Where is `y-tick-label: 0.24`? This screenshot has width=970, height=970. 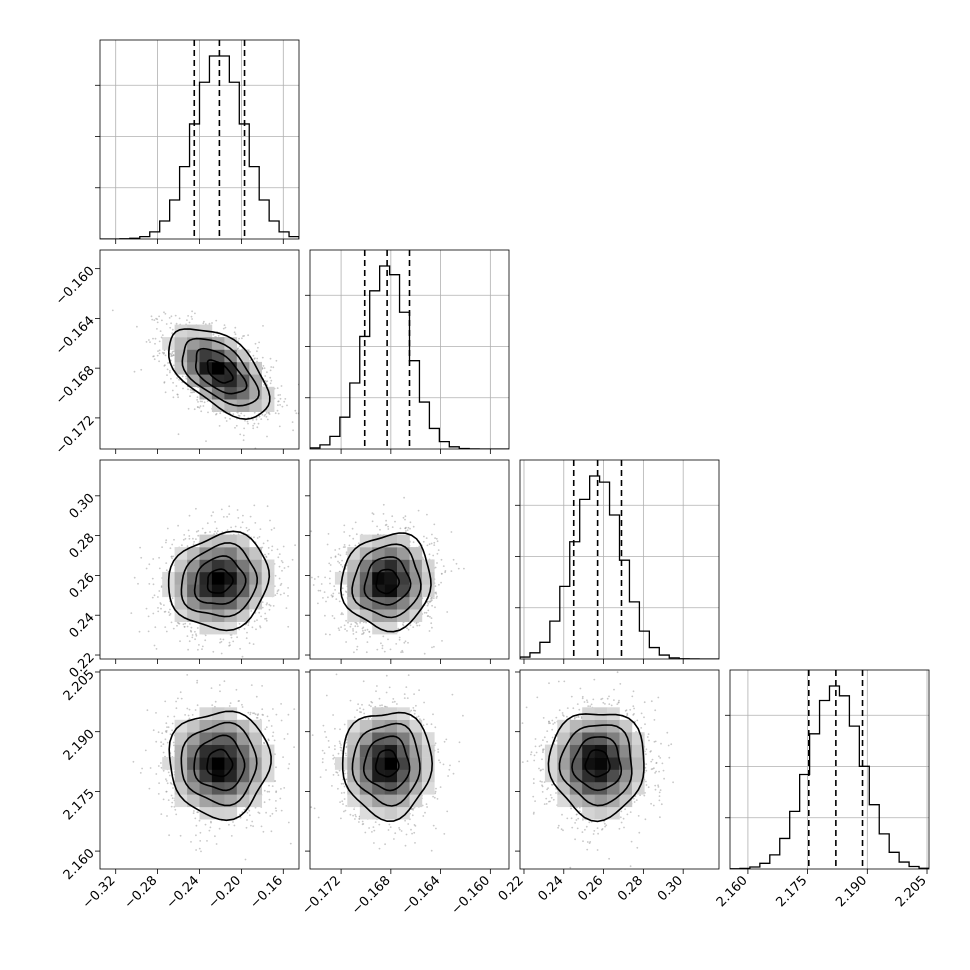
y-tick-label: 0.24 is located at coordinates (82, 625).